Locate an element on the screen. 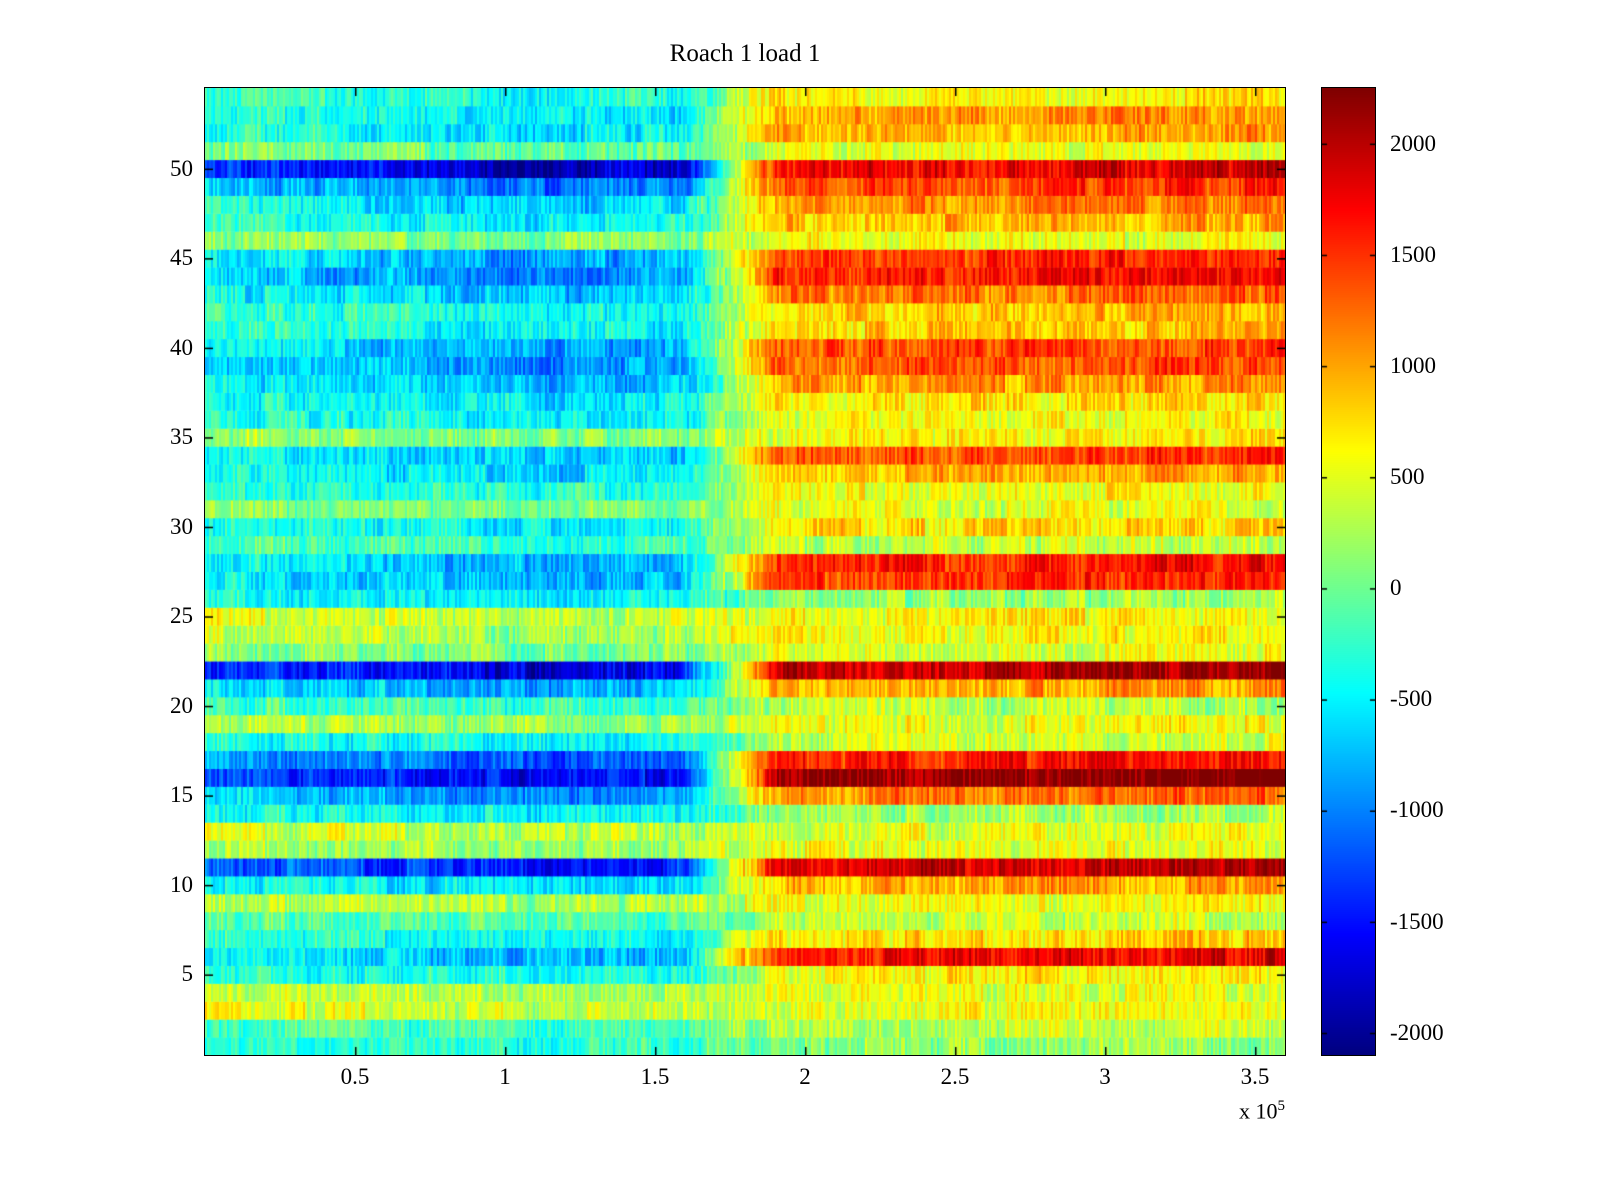 This screenshot has height=1200, width=1600. x-tick-label: 2.5 is located at coordinates (955, 1076).